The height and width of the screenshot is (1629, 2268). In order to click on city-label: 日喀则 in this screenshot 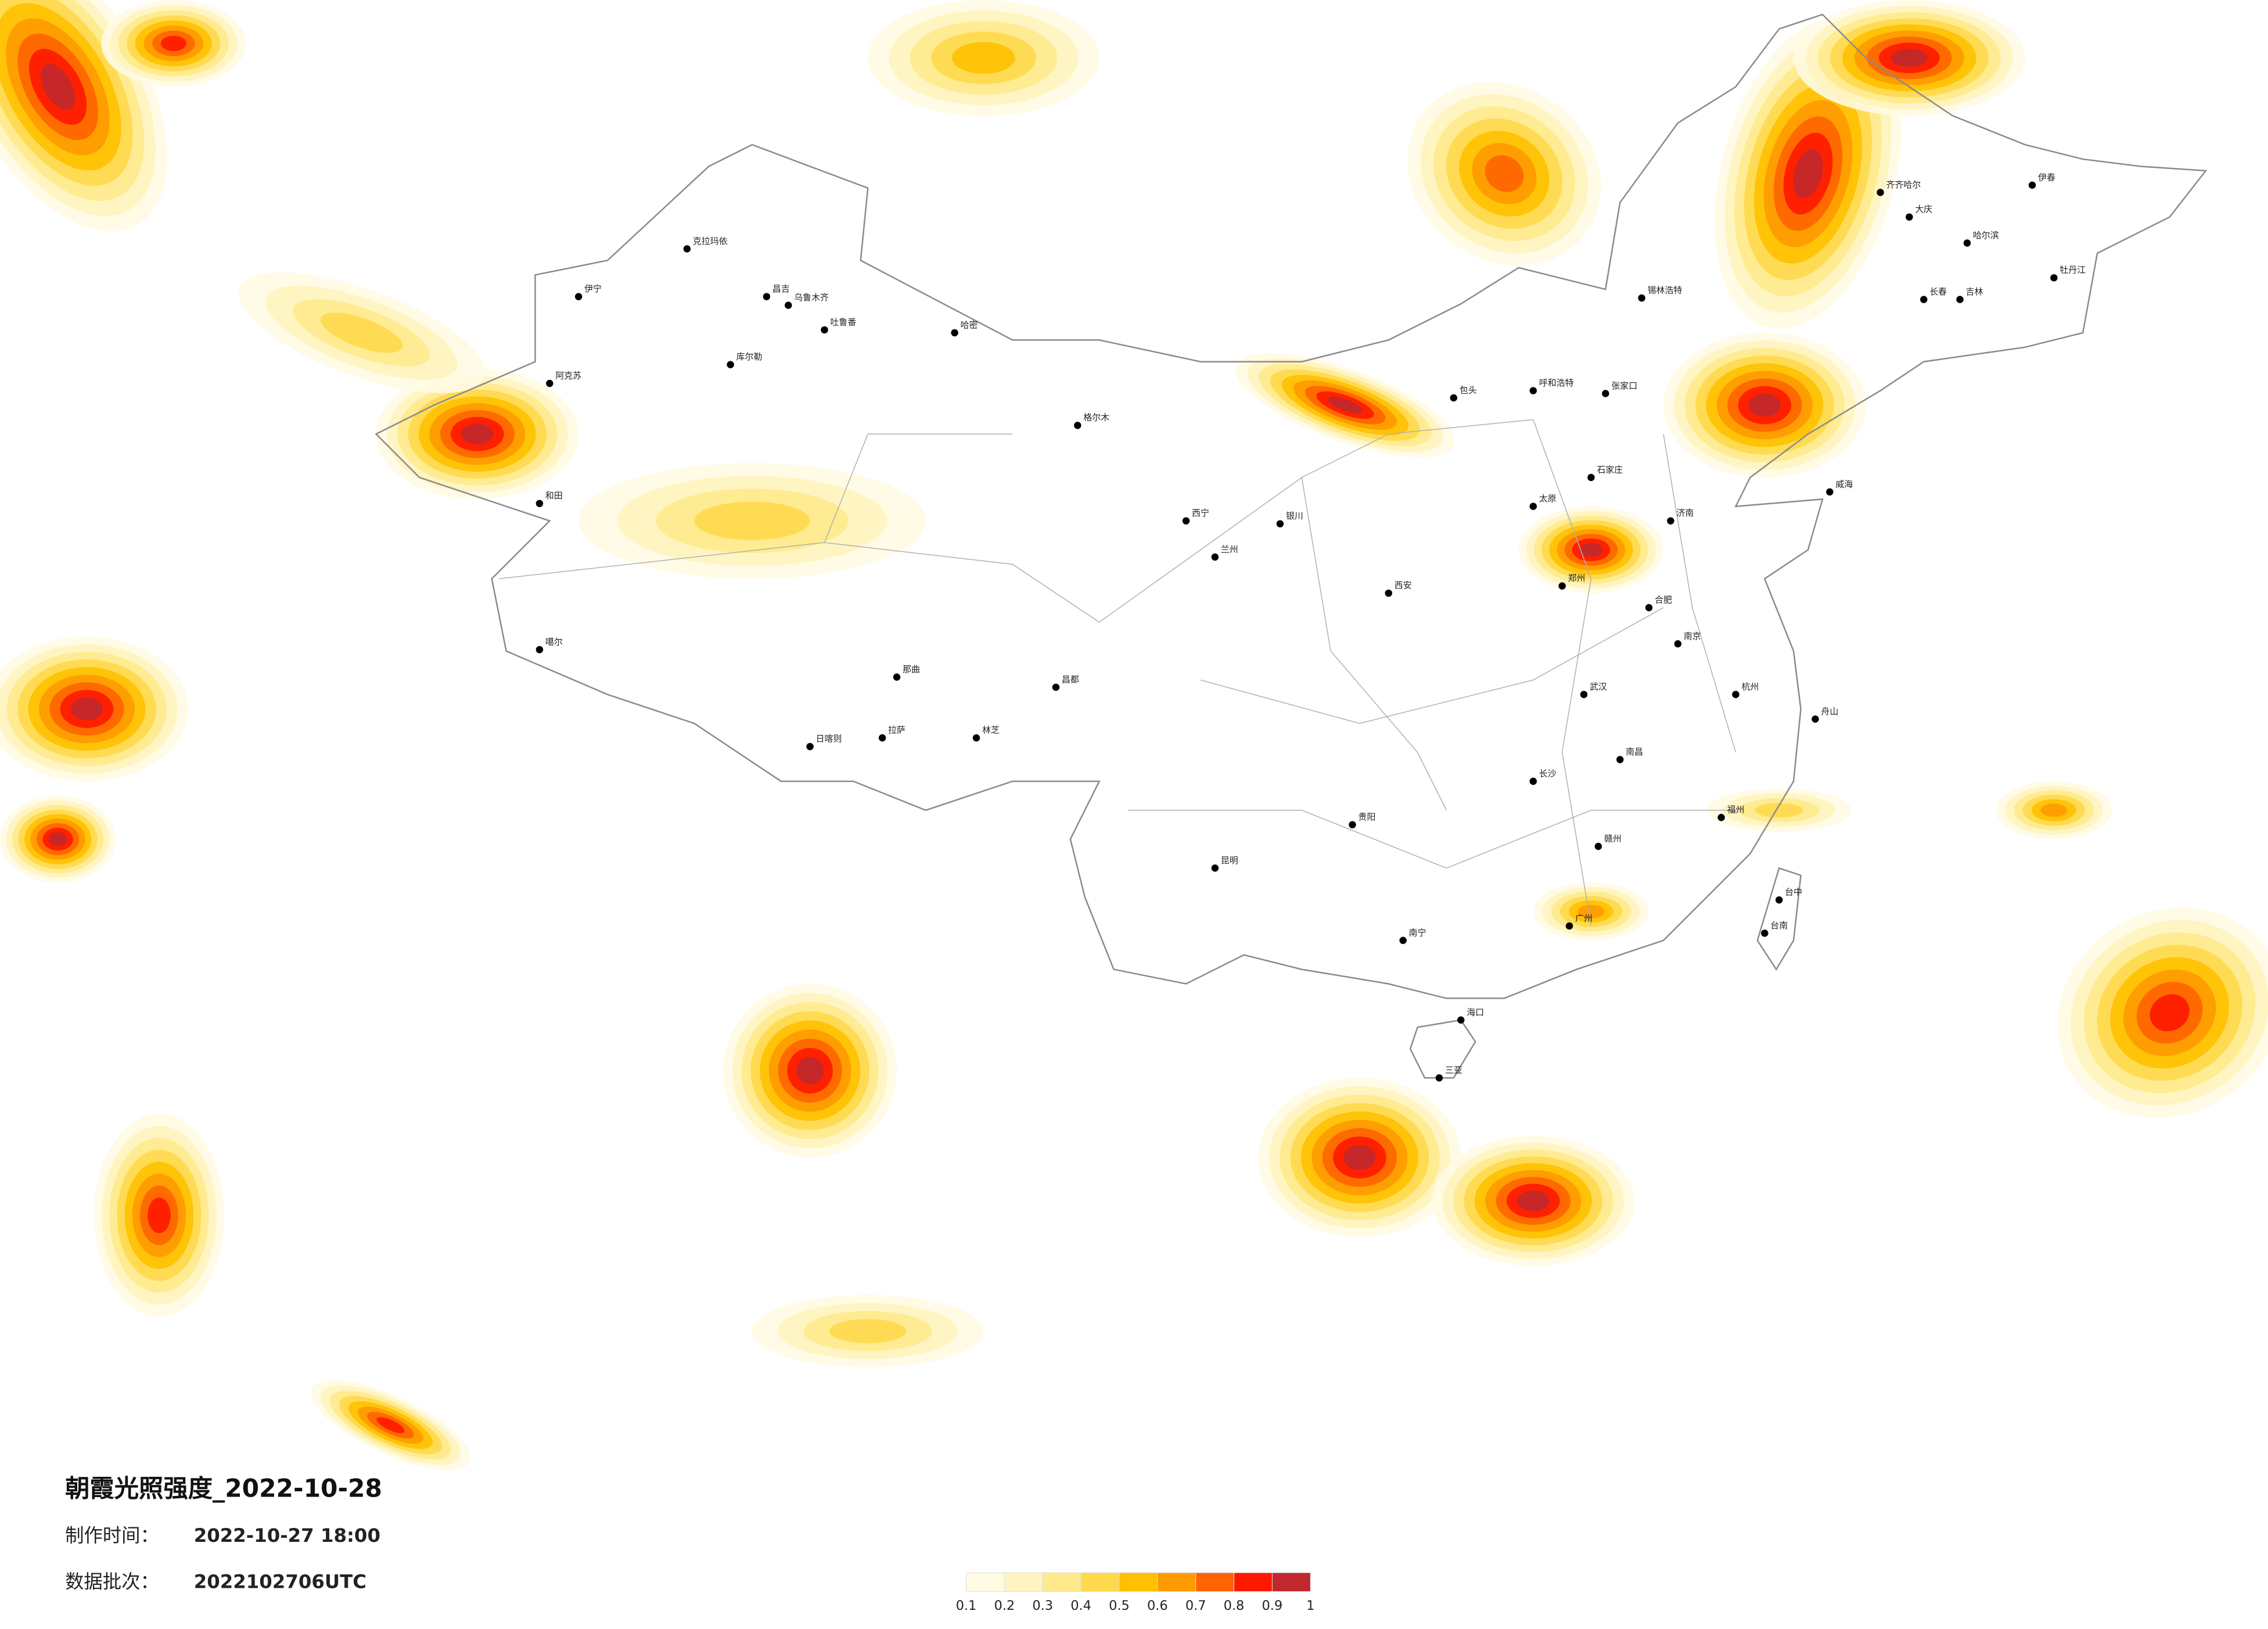, I will do `click(829, 739)`.